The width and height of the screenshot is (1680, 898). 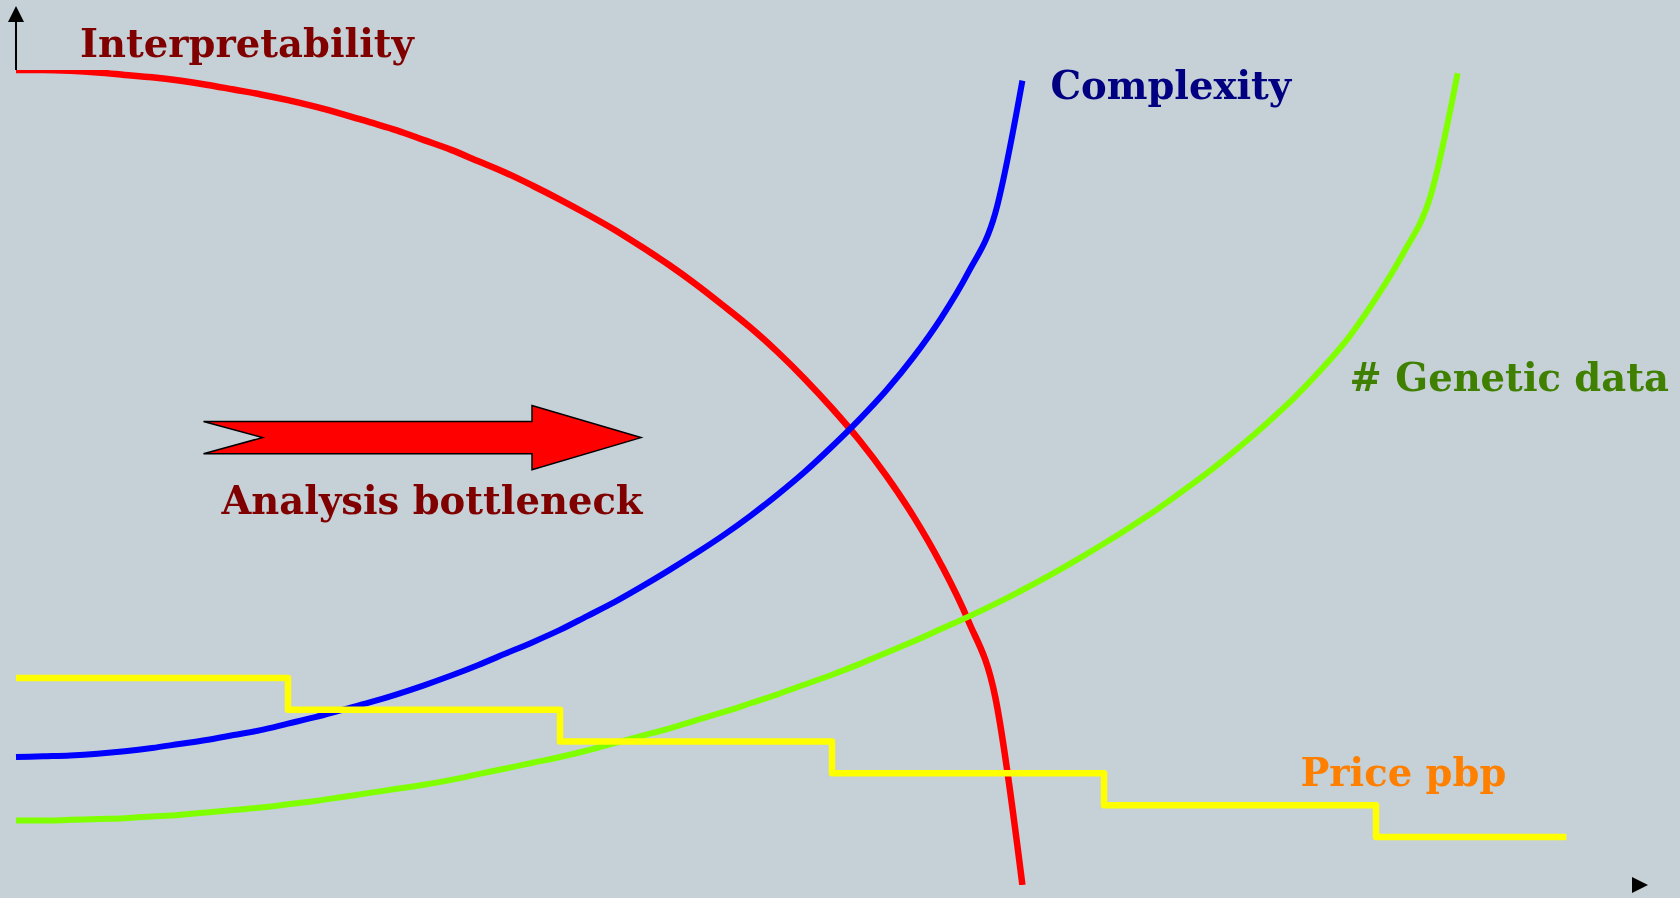 What do you see at coordinates (1509, 378) in the screenshot?
I see `series-label: # Genetic data` at bounding box center [1509, 378].